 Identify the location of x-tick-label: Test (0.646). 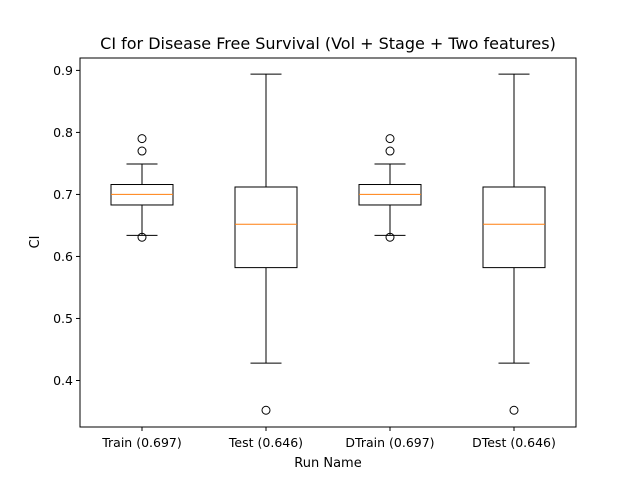
(265, 442).